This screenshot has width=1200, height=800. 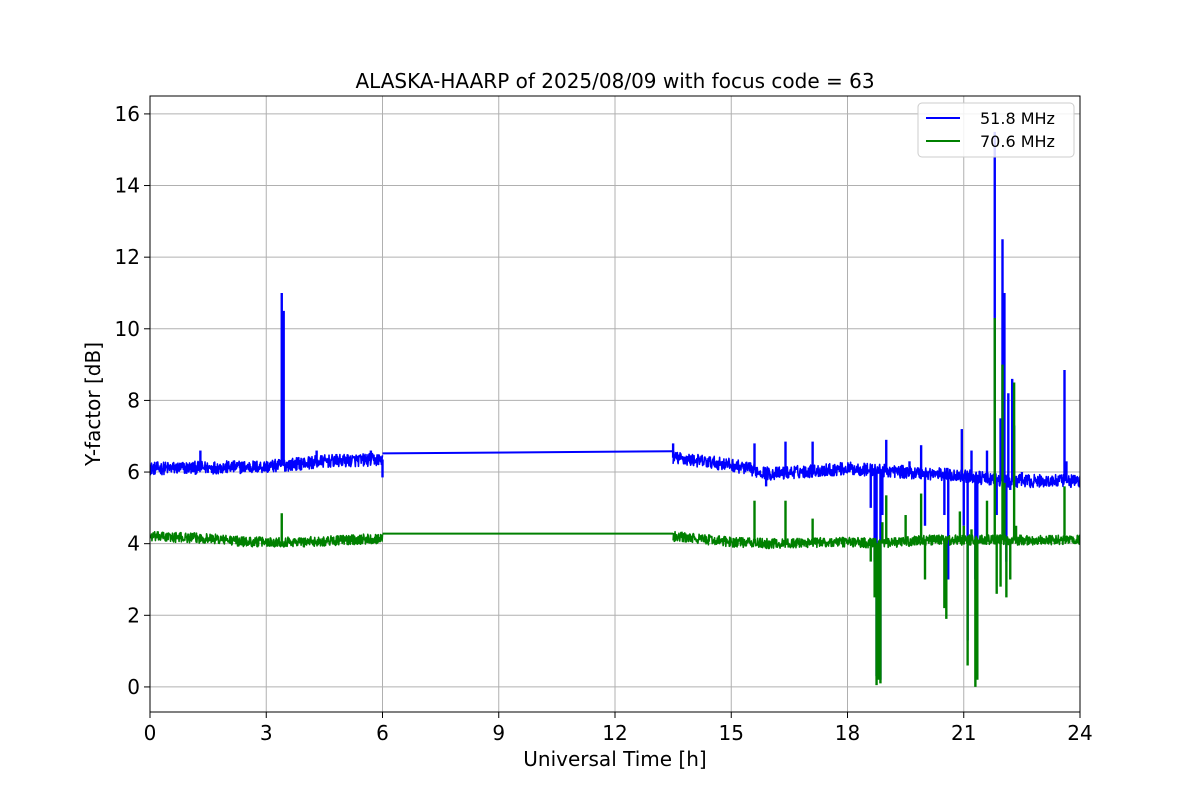 What do you see at coordinates (382, 733) in the screenshot?
I see `x-tick-label: 6` at bounding box center [382, 733].